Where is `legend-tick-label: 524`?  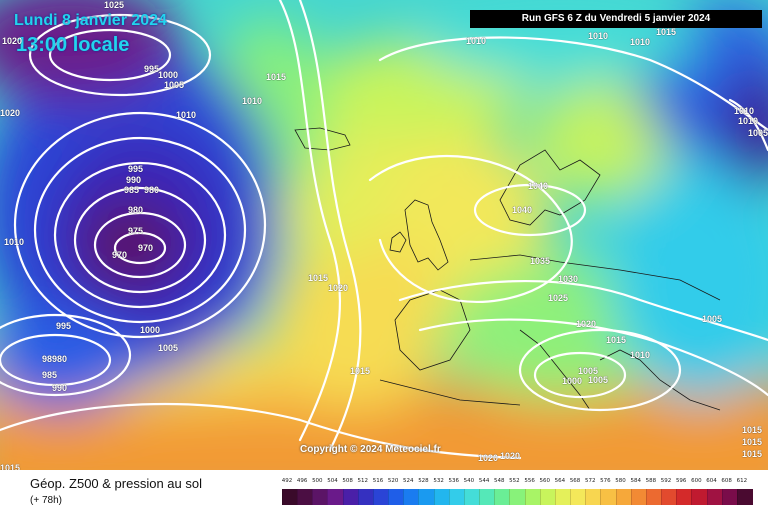
legend-tick-label: 524 is located at coordinates (408, 481).